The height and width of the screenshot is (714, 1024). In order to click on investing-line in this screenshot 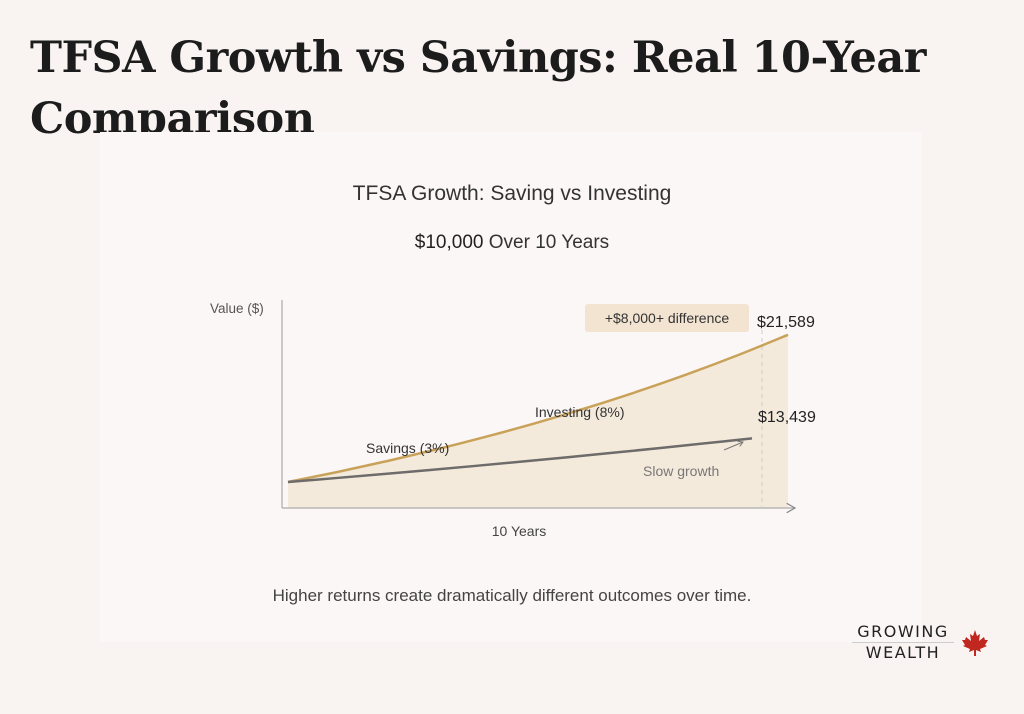, I will do `click(538, 408)`.